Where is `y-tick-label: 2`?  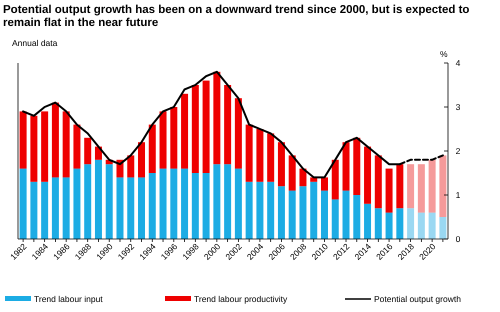
y-tick-label: 2 is located at coordinates (458, 151).